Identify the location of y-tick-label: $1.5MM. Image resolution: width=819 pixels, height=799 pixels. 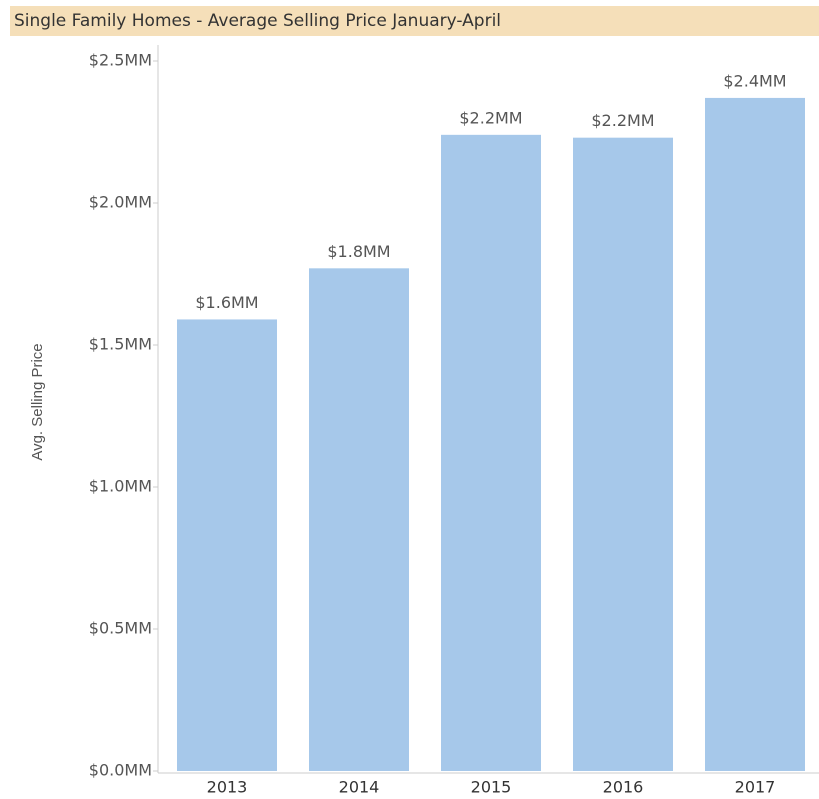
(120, 344).